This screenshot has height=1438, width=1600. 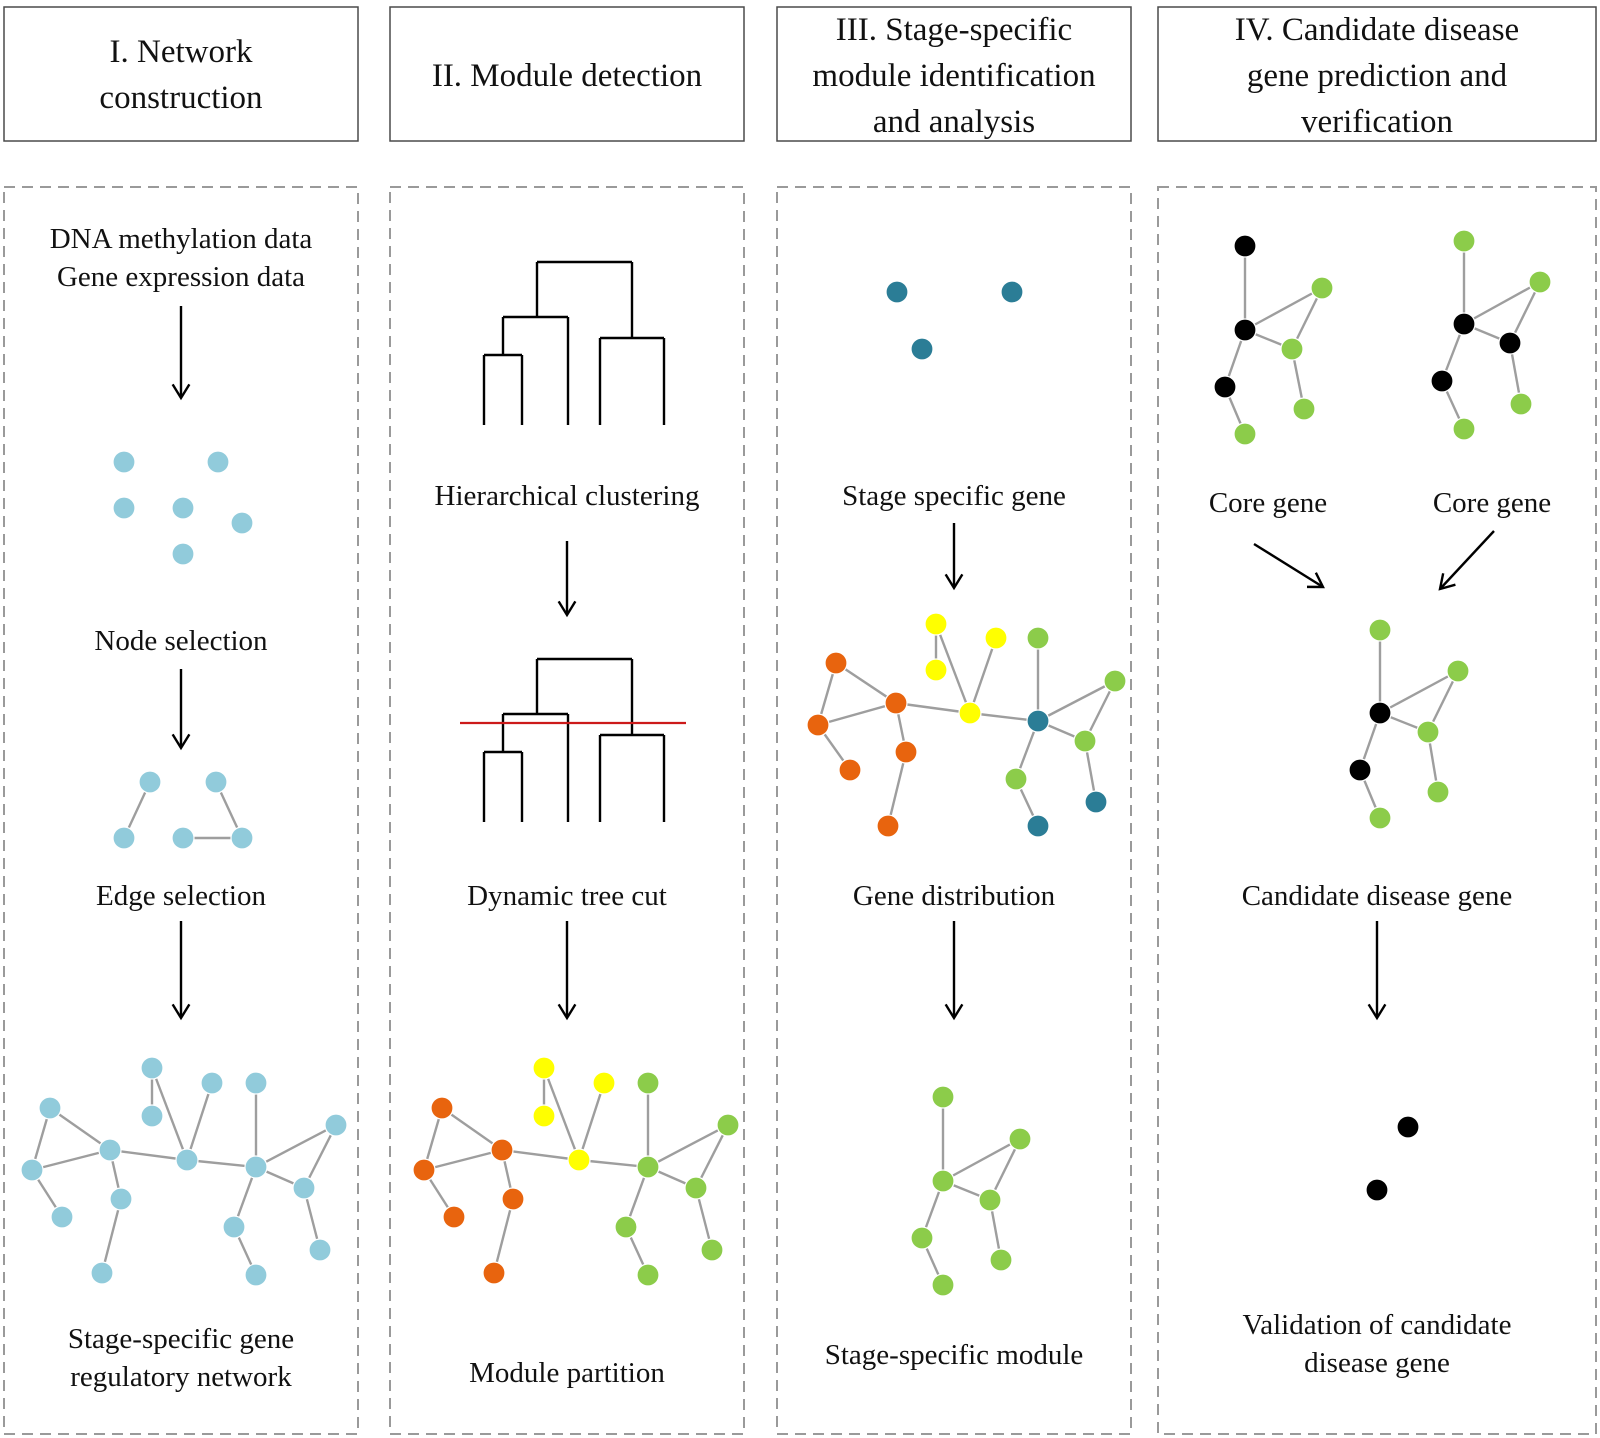 I want to click on gene-distribution-label-line-1: Gene distribution, so click(x=954, y=896).